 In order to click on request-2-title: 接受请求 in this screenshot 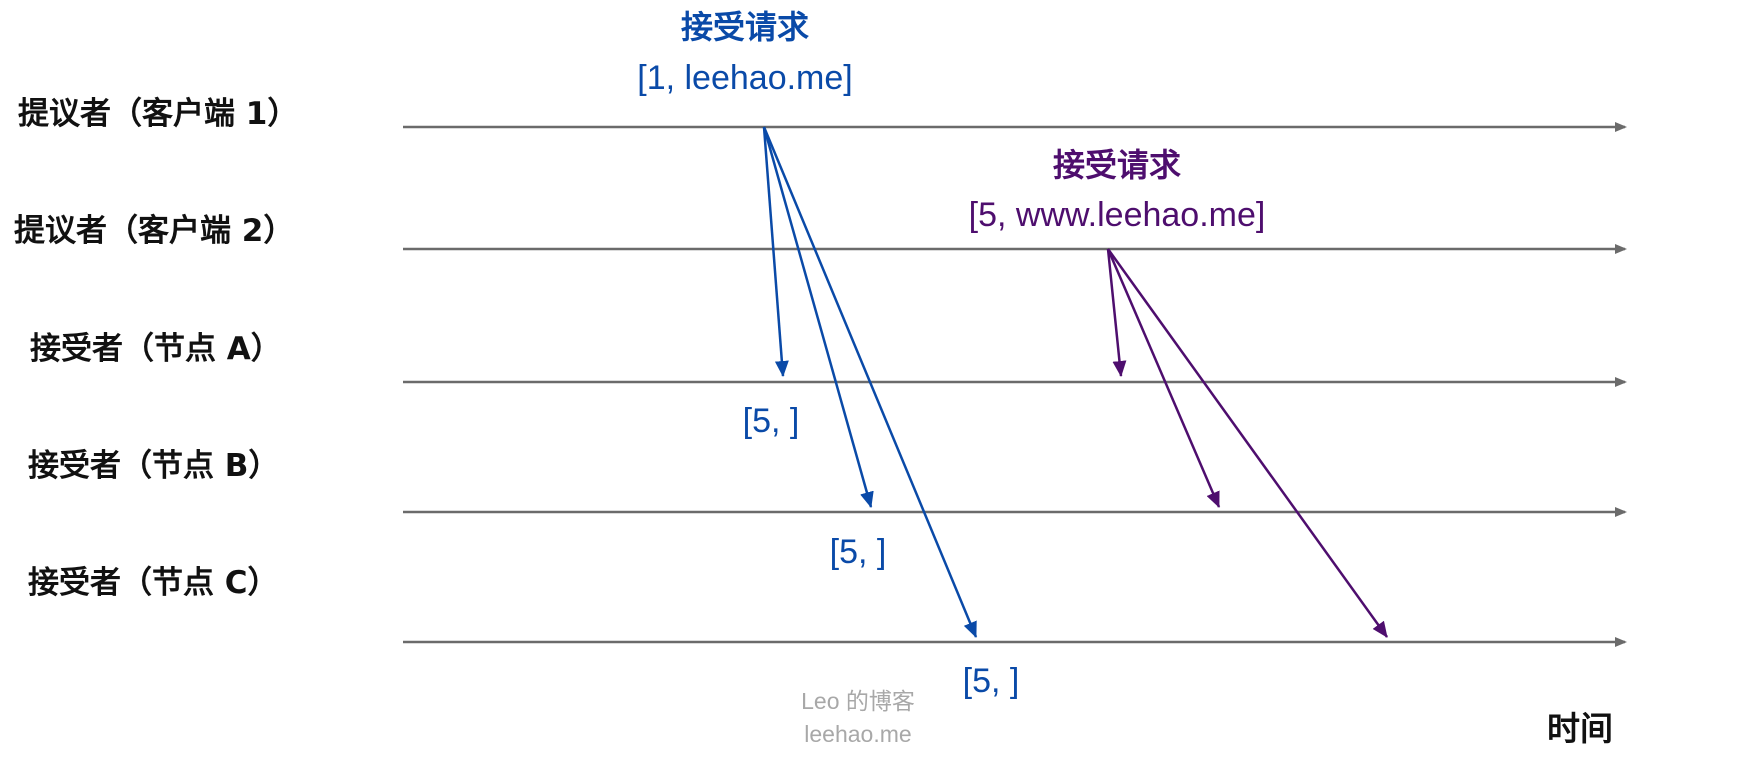, I will do `click(1117, 165)`.